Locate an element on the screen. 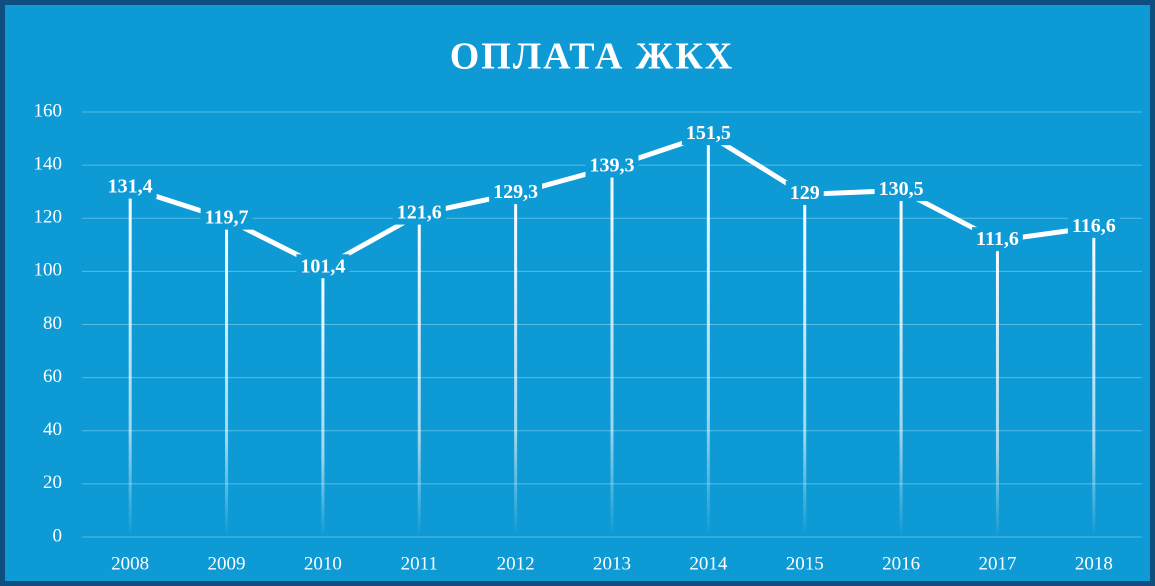  data-label: 121,6 is located at coordinates (419, 213).